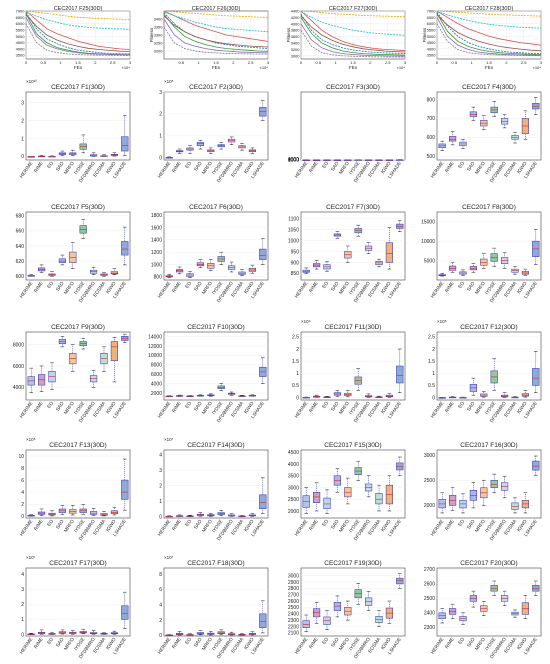  I want to click on y-tick-label: 12000, so click(155, 347).